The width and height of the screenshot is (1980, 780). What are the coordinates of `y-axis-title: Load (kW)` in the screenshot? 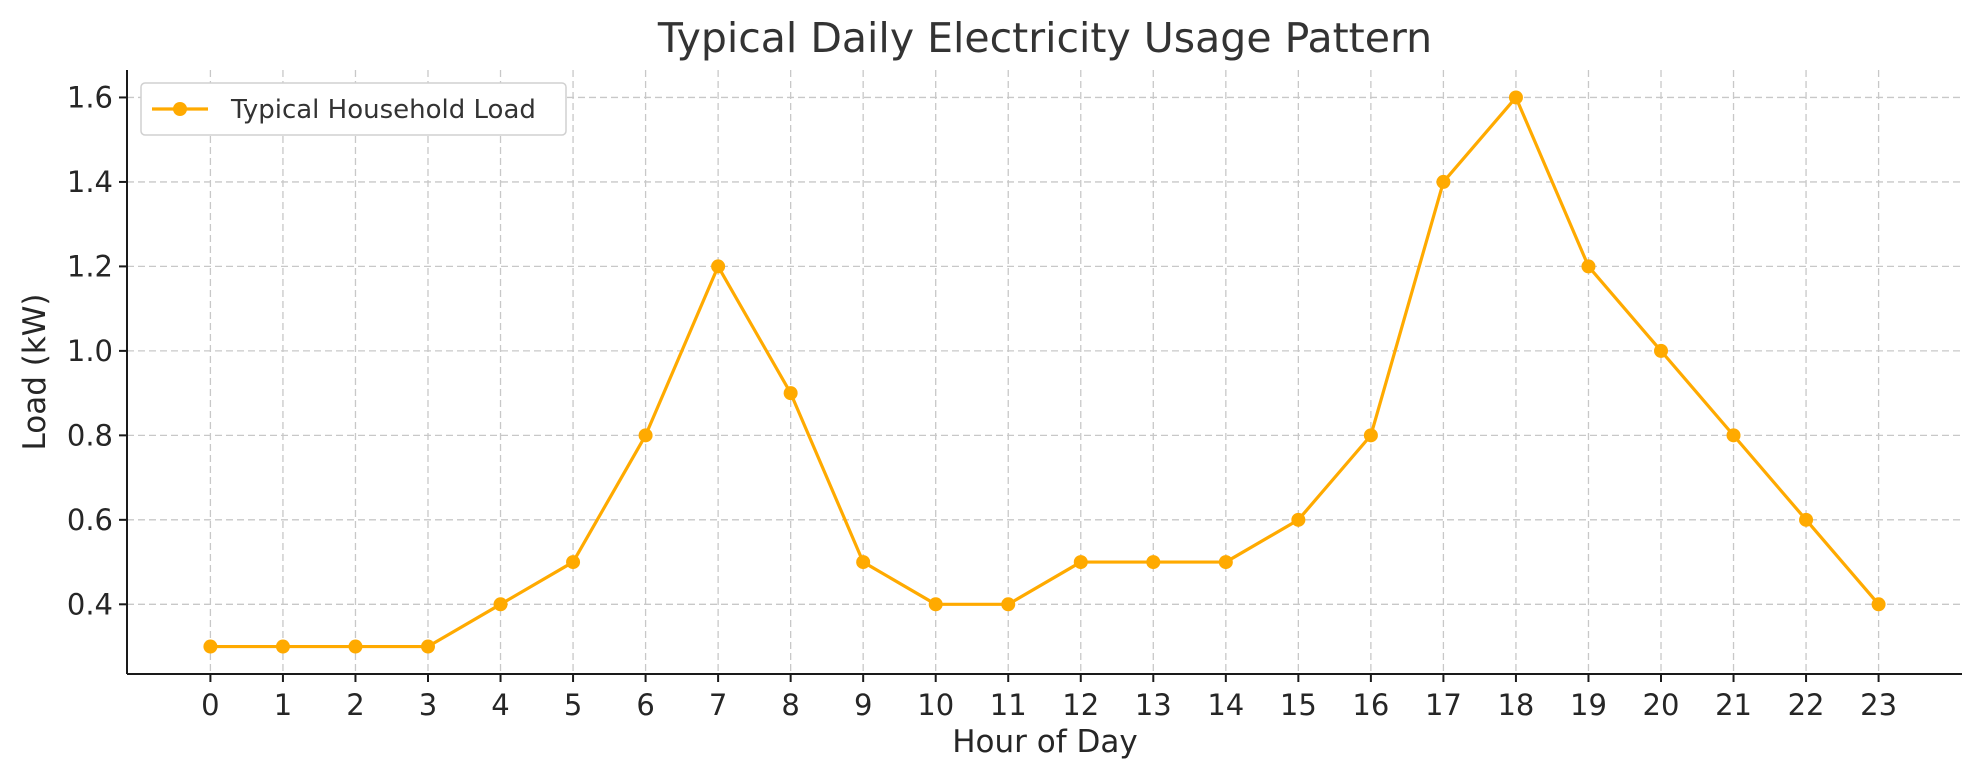 It's located at (35, 371).